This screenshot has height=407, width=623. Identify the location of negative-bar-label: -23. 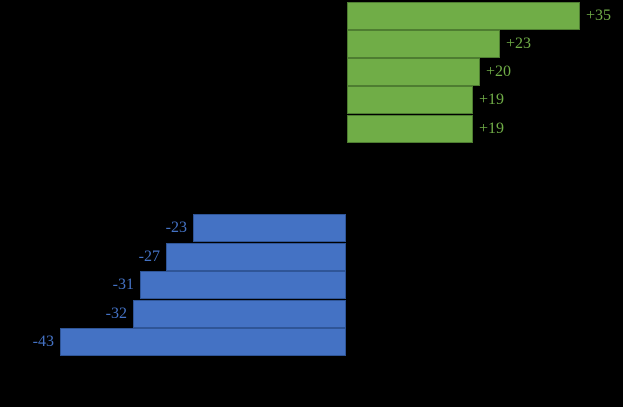
(176, 227).